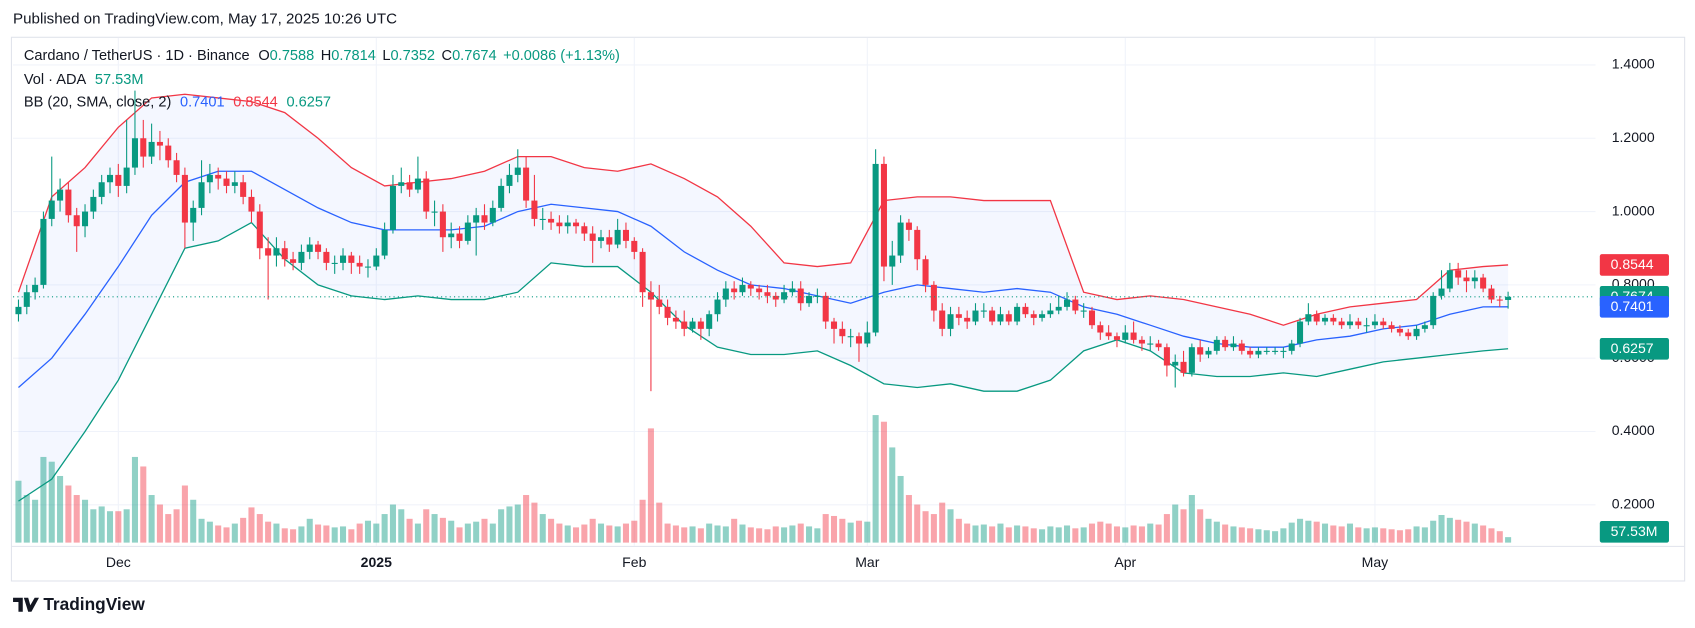 Image resolution: width=1695 pixels, height=628 pixels. I want to click on ohlc-value: 0.7352, so click(412, 56).